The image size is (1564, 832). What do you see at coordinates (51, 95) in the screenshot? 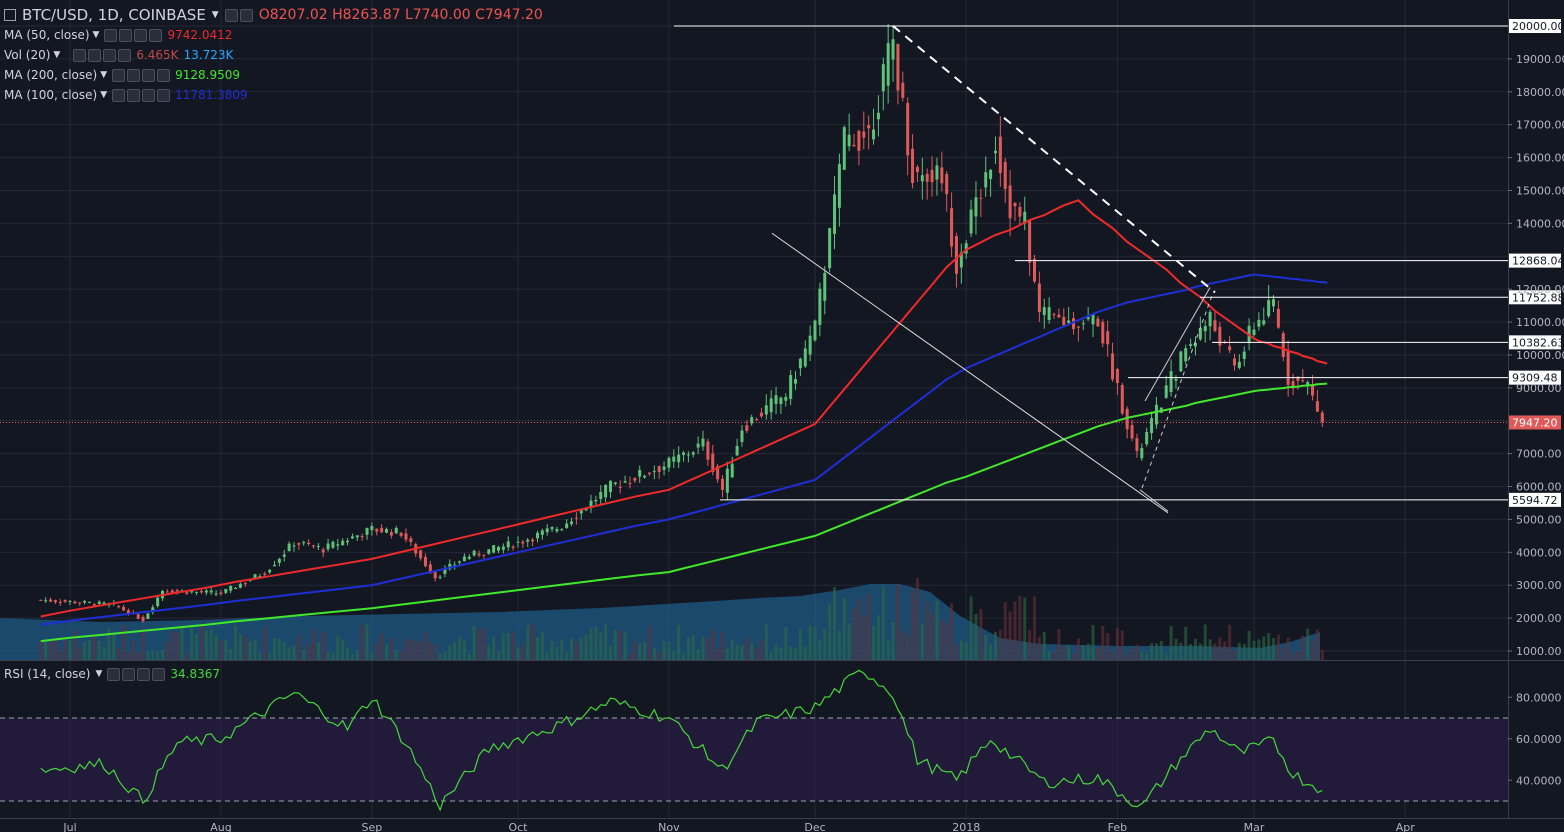
I see `indicator-label: MA (100, close)` at bounding box center [51, 95].